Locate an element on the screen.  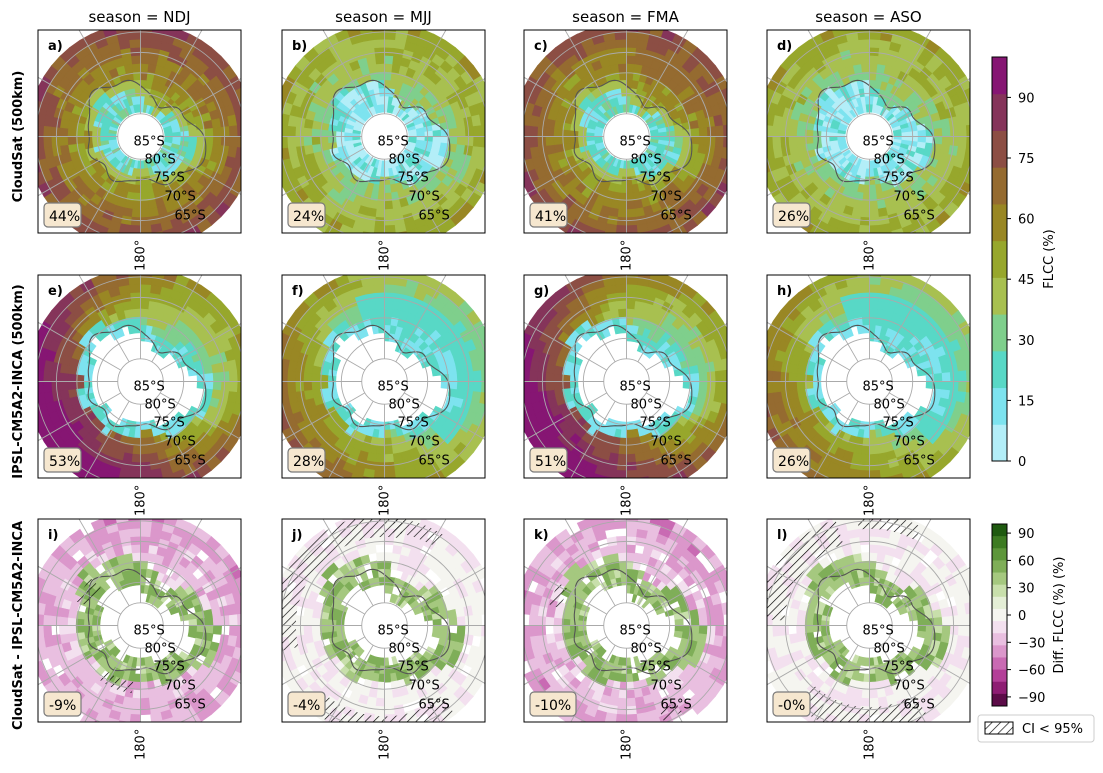
panel-letter: b) is located at coordinates (299, 46).